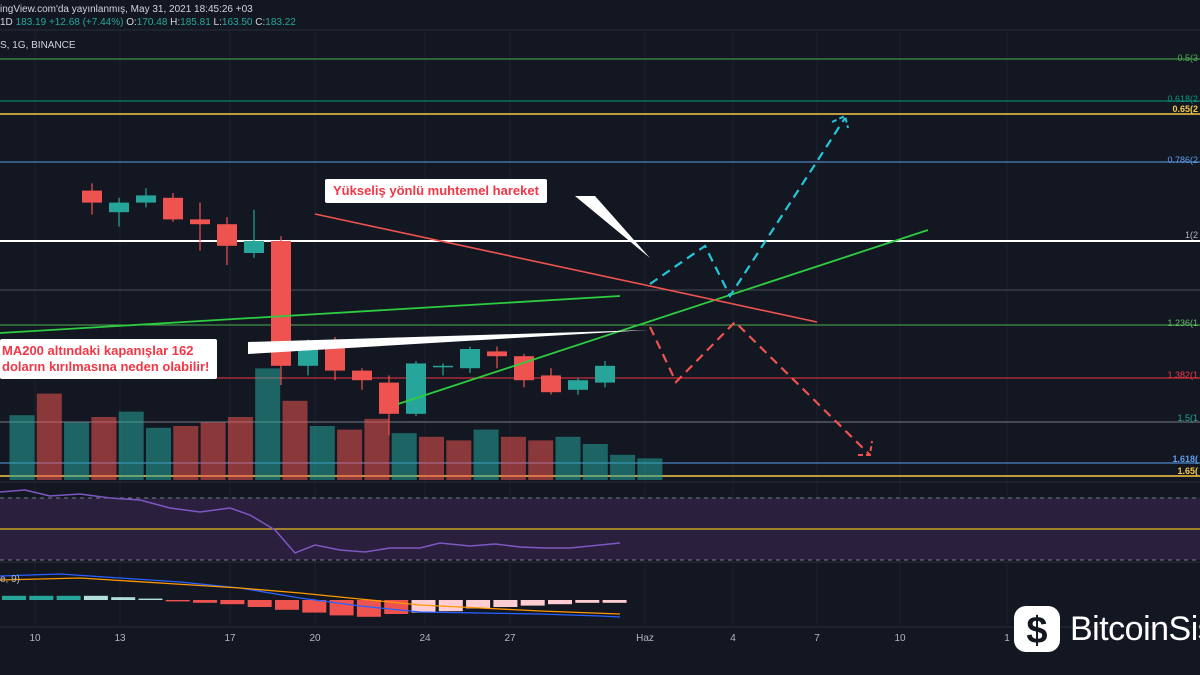 The height and width of the screenshot is (675, 1200). What do you see at coordinates (733, 638) in the screenshot?
I see `x-tick-7: 4` at bounding box center [733, 638].